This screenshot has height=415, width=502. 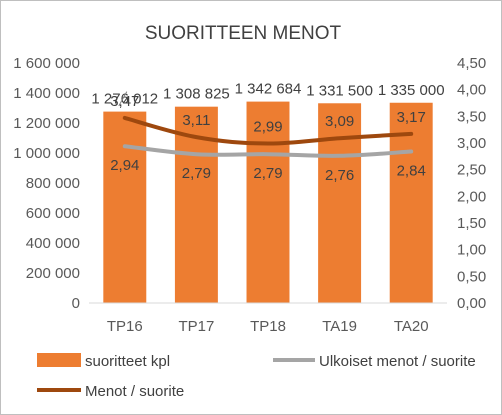 I want to click on line-label-menot-suorite-ta19: 3,09, so click(x=339, y=121).